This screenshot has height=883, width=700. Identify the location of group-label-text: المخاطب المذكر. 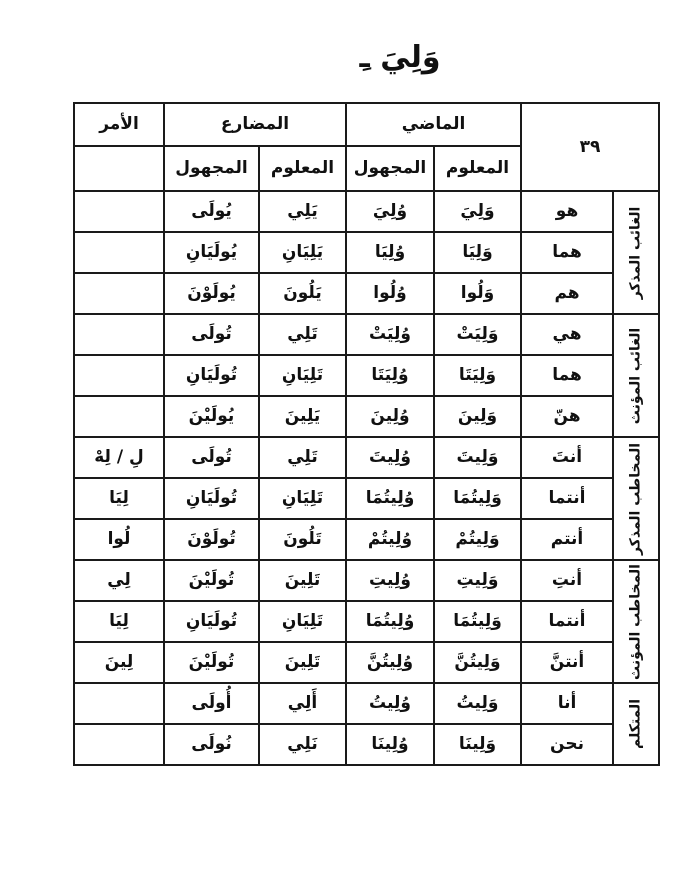
(635, 498).